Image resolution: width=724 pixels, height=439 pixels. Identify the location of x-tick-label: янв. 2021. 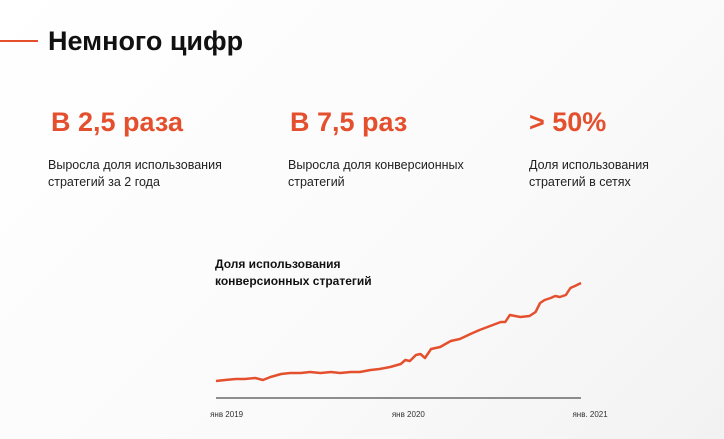
(590, 414).